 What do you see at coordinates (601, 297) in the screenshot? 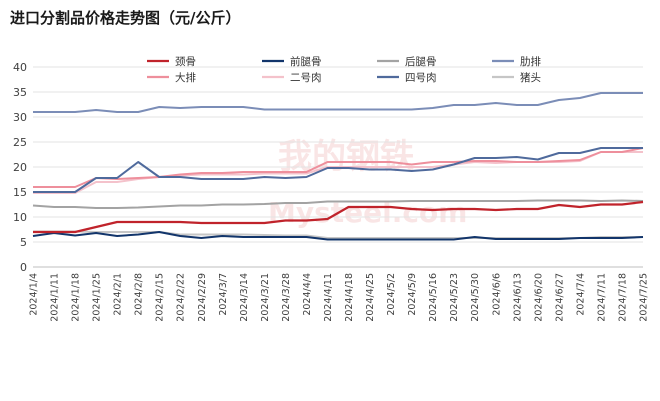
I see `x-tick-label: 2024/7/11` at bounding box center [601, 297].